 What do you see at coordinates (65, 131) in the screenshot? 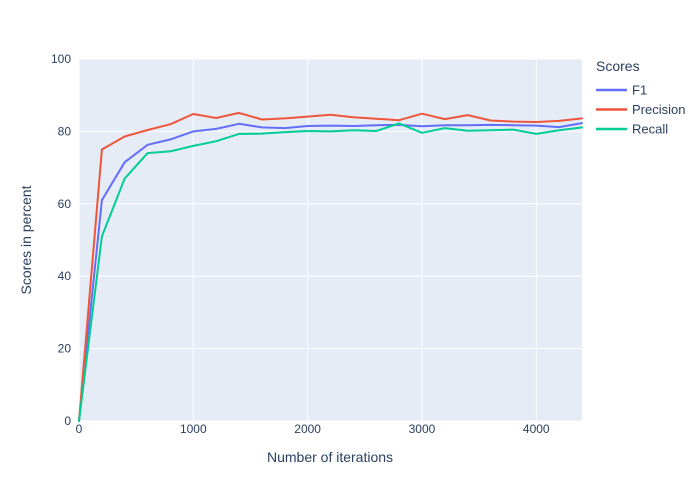
I see `y-tick-label: 80` at bounding box center [65, 131].